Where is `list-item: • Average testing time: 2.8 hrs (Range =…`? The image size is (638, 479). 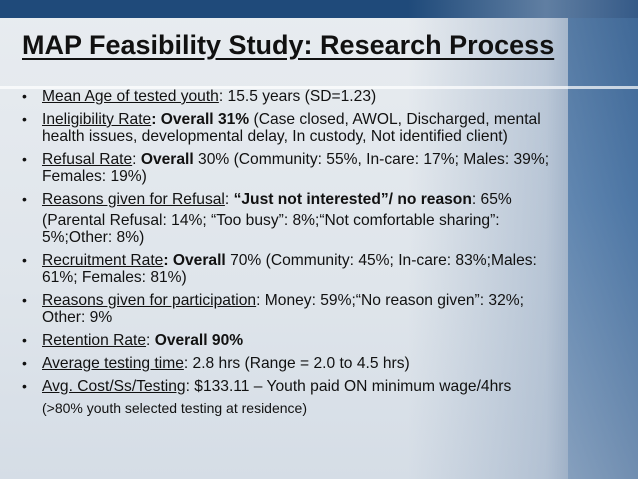 list-item: • Average testing time: 2.8 hrs (Range =… is located at coordinates (318, 363).